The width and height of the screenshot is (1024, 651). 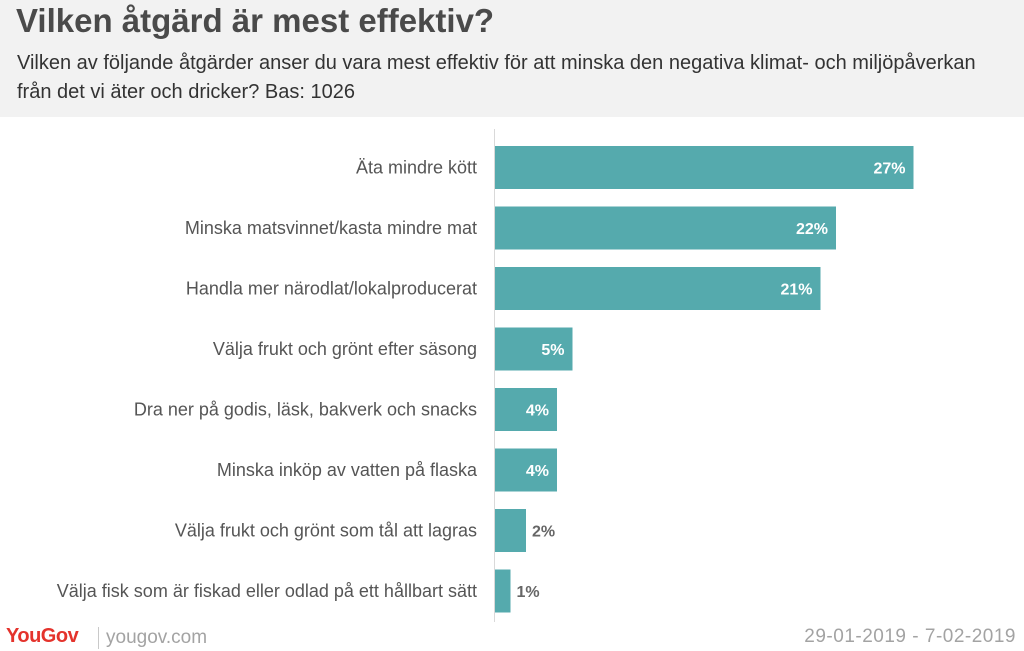 I want to click on footer-separator, so click(x=98, y=638).